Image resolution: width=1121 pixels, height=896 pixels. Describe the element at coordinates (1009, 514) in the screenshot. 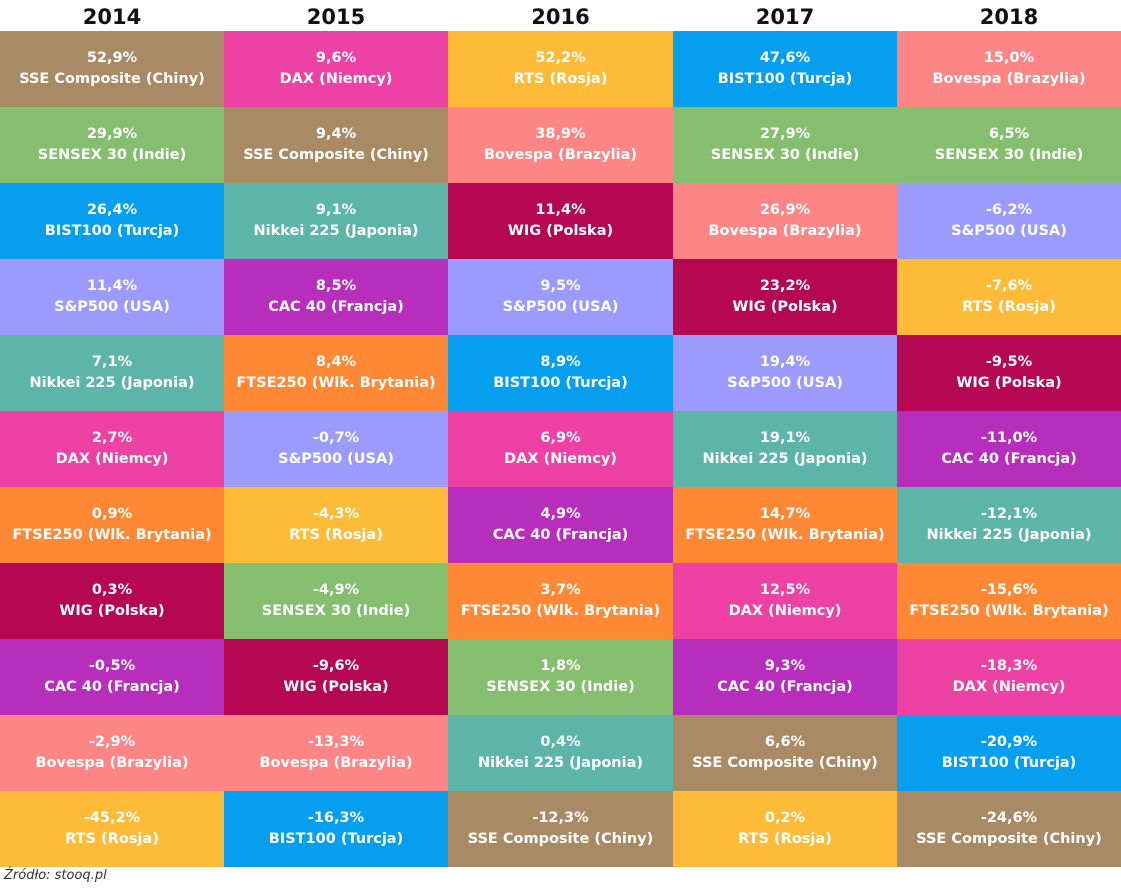

I see `cell-value: -12,1%` at that location.